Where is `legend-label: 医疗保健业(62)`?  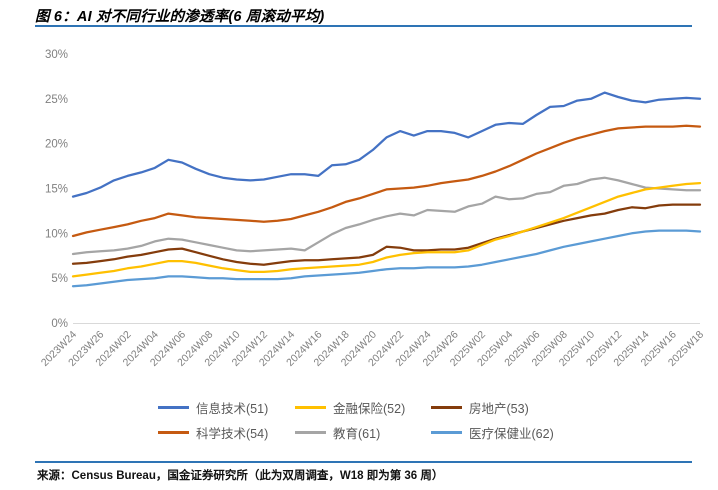
legend-label: 医疗保健业(62) is located at coordinates (511, 434).